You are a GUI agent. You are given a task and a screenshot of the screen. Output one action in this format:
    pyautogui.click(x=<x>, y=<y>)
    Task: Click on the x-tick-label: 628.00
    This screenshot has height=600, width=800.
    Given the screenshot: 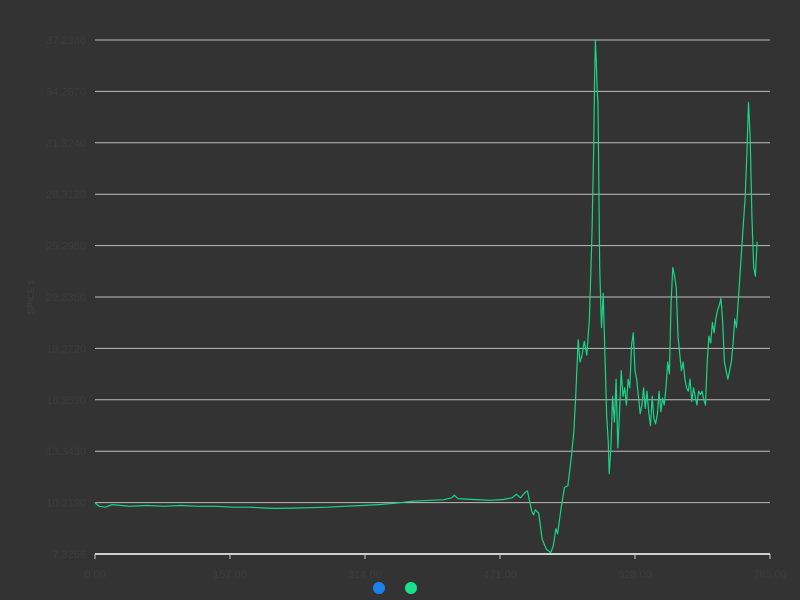 What is the action you would take?
    pyautogui.click(x=635, y=575)
    